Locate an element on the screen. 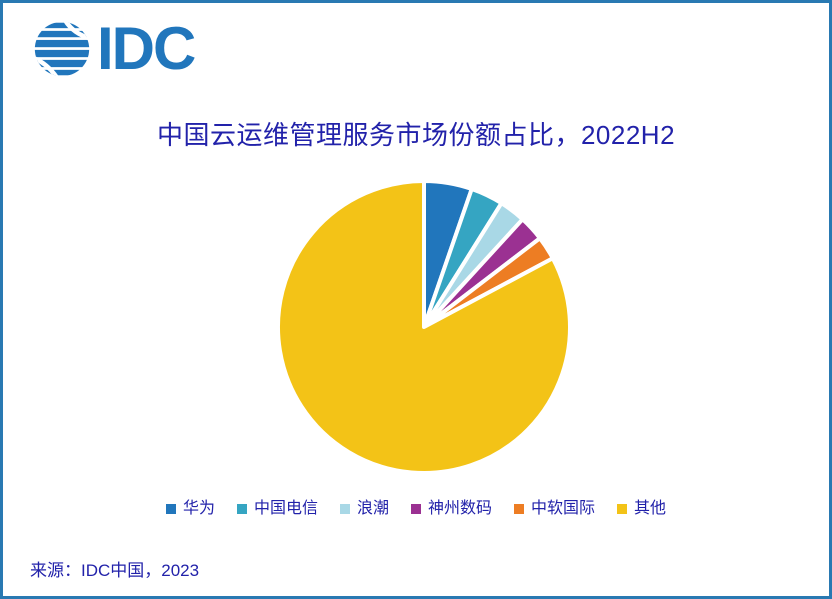 This screenshot has height=599, width=832. legend-label: 浪潮 is located at coordinates (372, 508).